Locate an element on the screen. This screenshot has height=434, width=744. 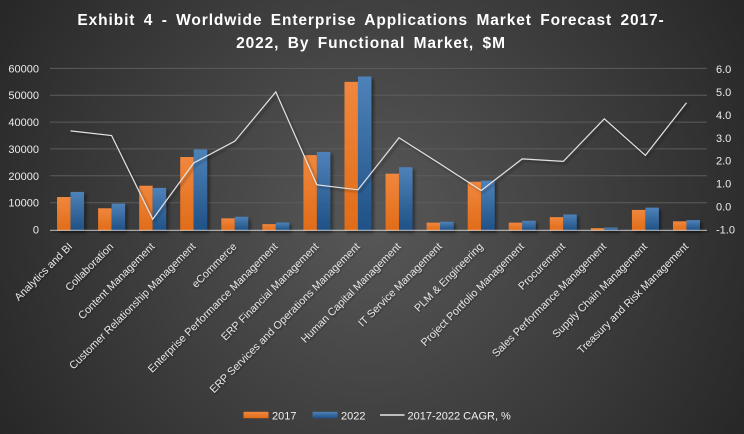
svg-text: 2022 is located at coordinates (353, 417).